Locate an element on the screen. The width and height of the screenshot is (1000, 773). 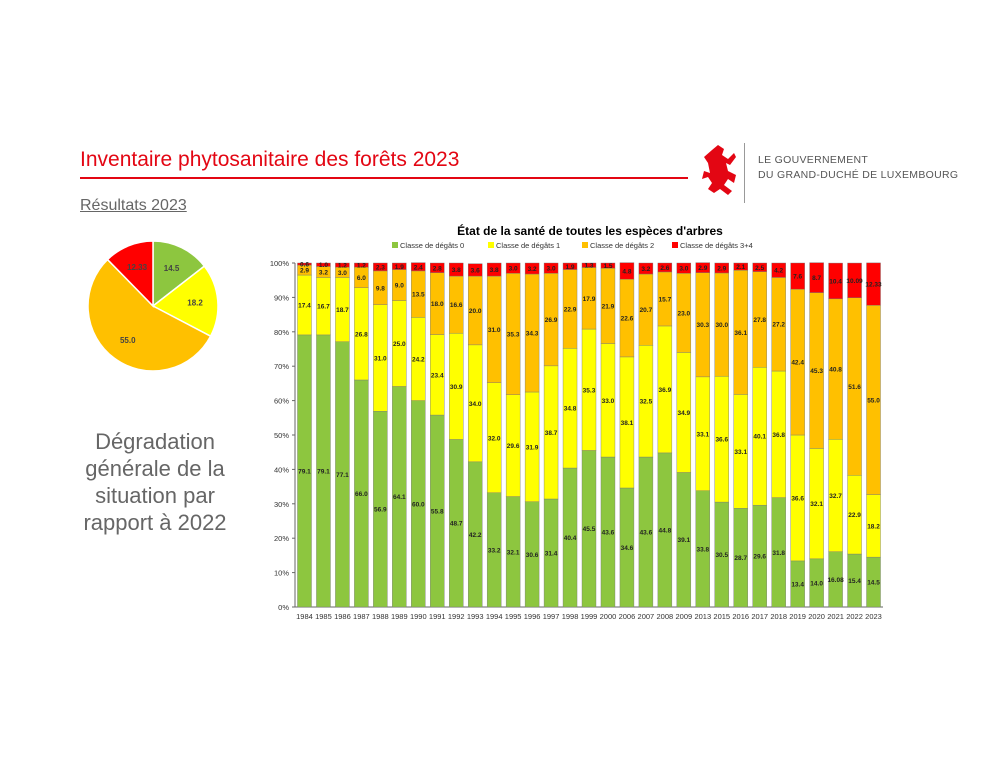
bar-value-label: 20.7 is located at coordinates (646, 310).